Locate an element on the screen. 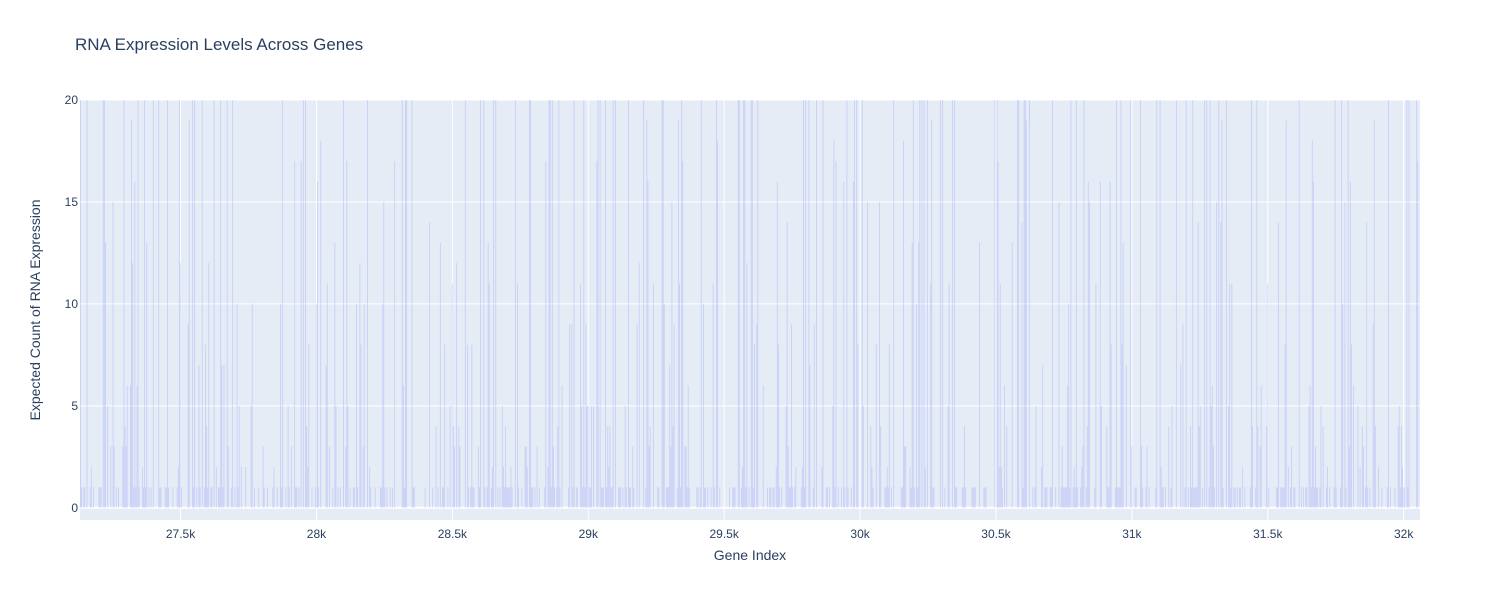 Image resolution: width=1500 pixels, height=600 pixels. x-tick-label: 31k is located at coordinates (1132, 534).